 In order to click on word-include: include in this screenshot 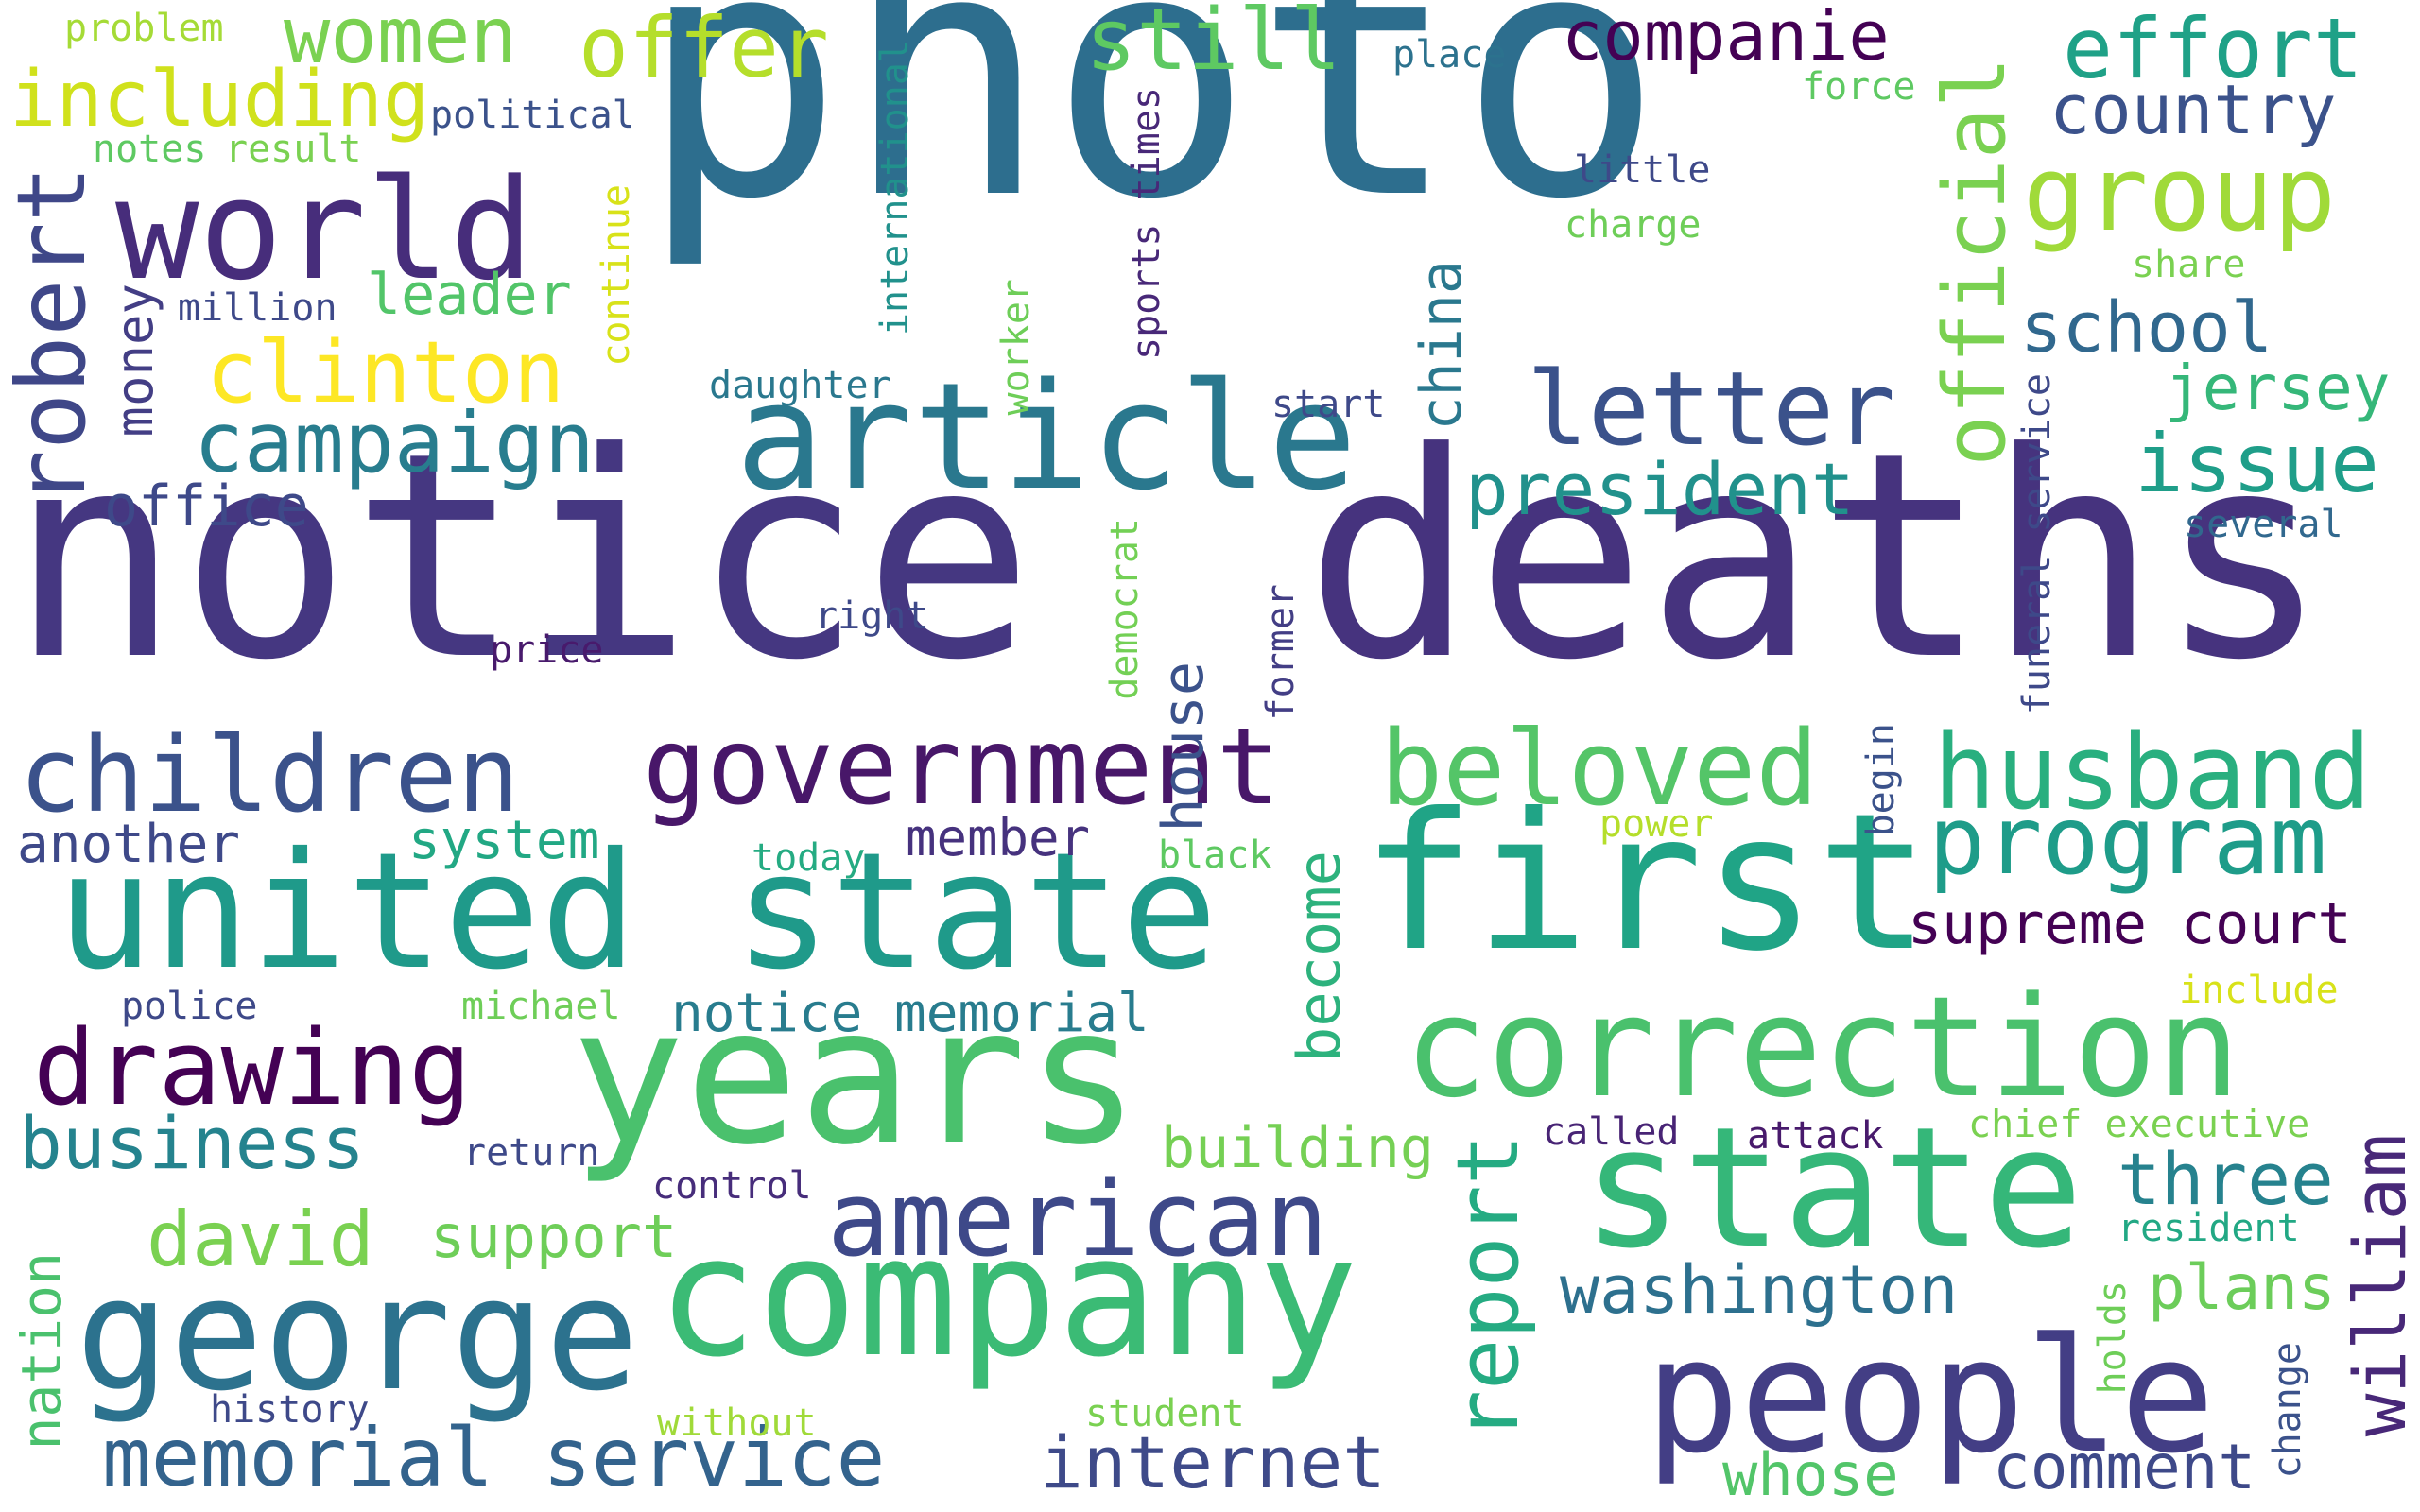, I will do `click(2259, 990)`.